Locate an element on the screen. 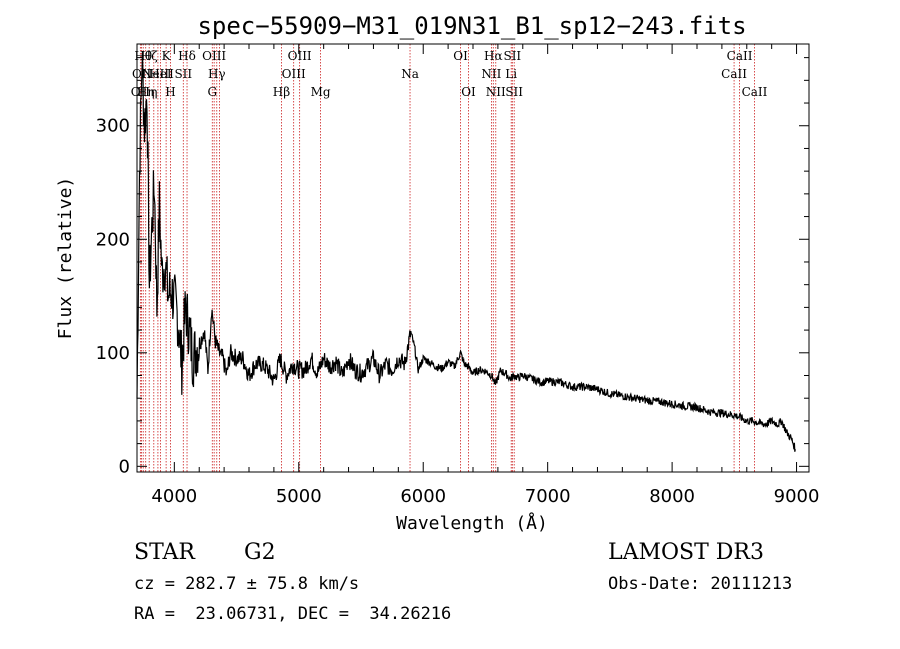  line-marker-label: η is located at coordinates (153, 92).